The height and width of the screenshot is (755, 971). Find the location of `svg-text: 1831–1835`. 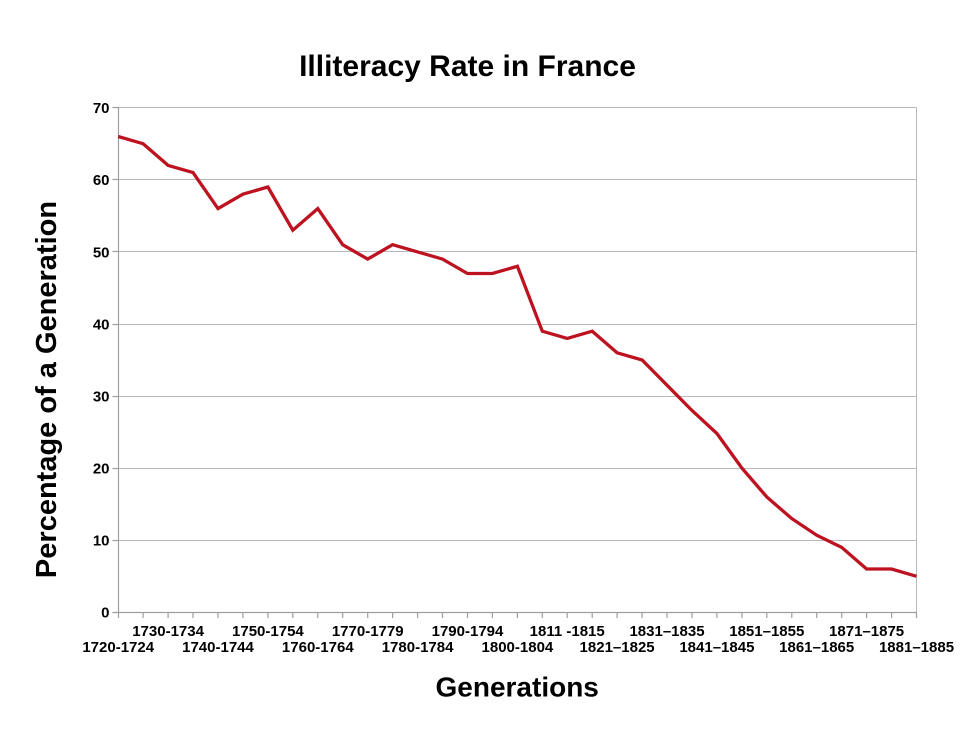

svg-text: 1831–1835 is located at coordinates (666, 631).